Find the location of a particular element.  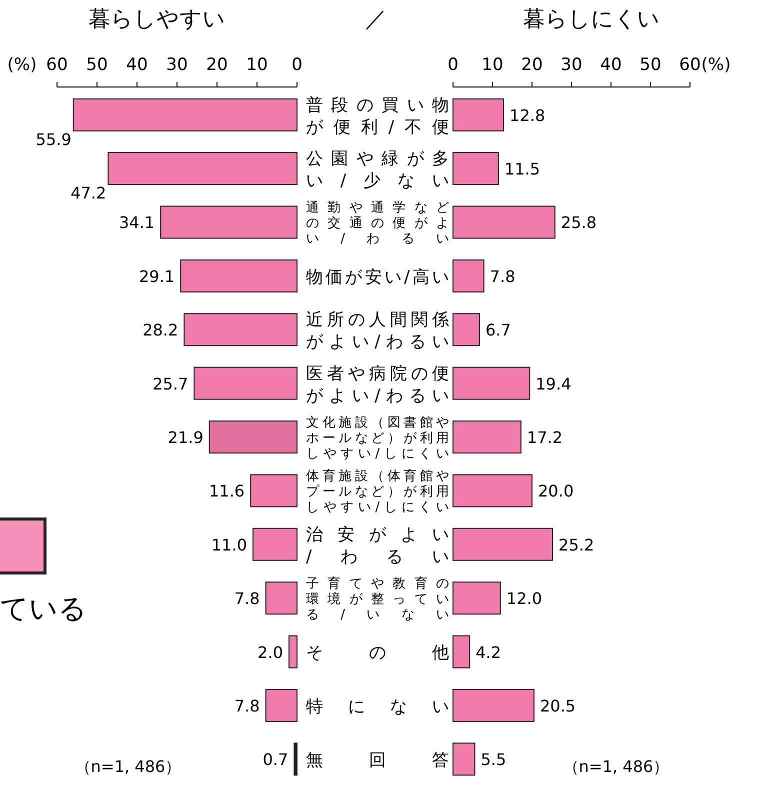

y-tick-label: 近所の人間関係がよい/わるい is located at coordinates (377, 331).